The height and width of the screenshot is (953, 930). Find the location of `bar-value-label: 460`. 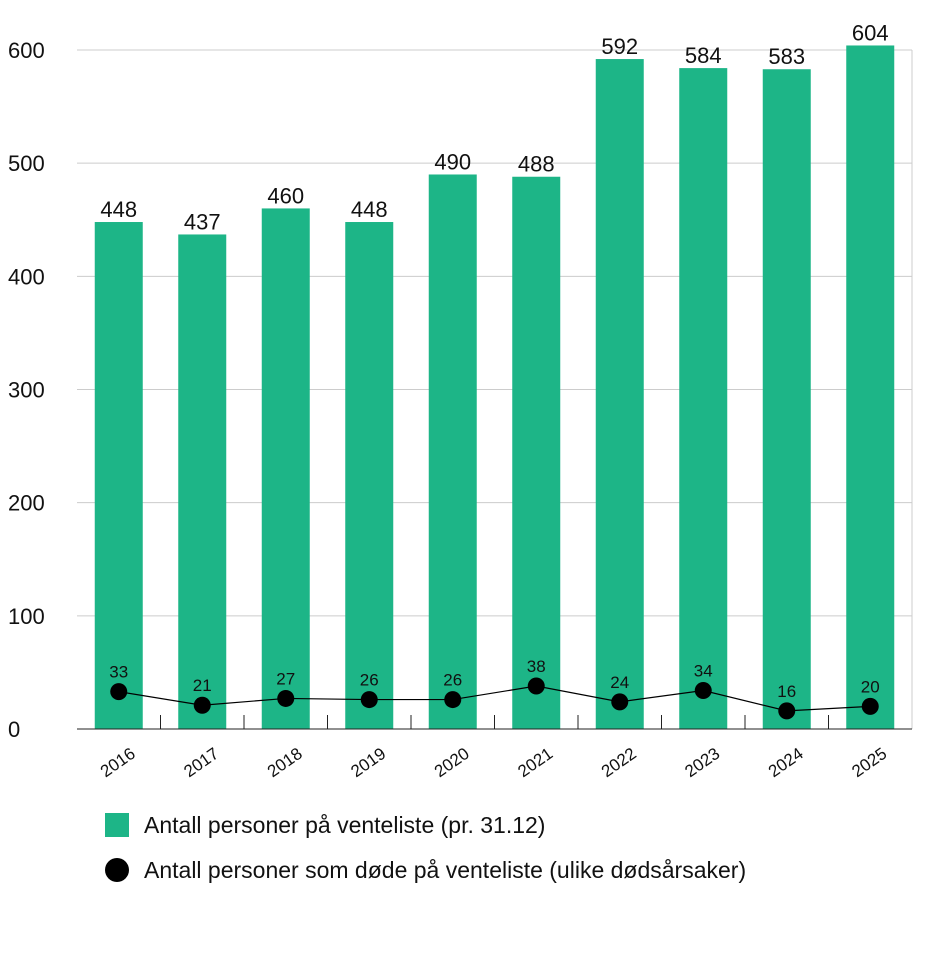

bar-value-label: 460 is located at coordinates (285, 195).